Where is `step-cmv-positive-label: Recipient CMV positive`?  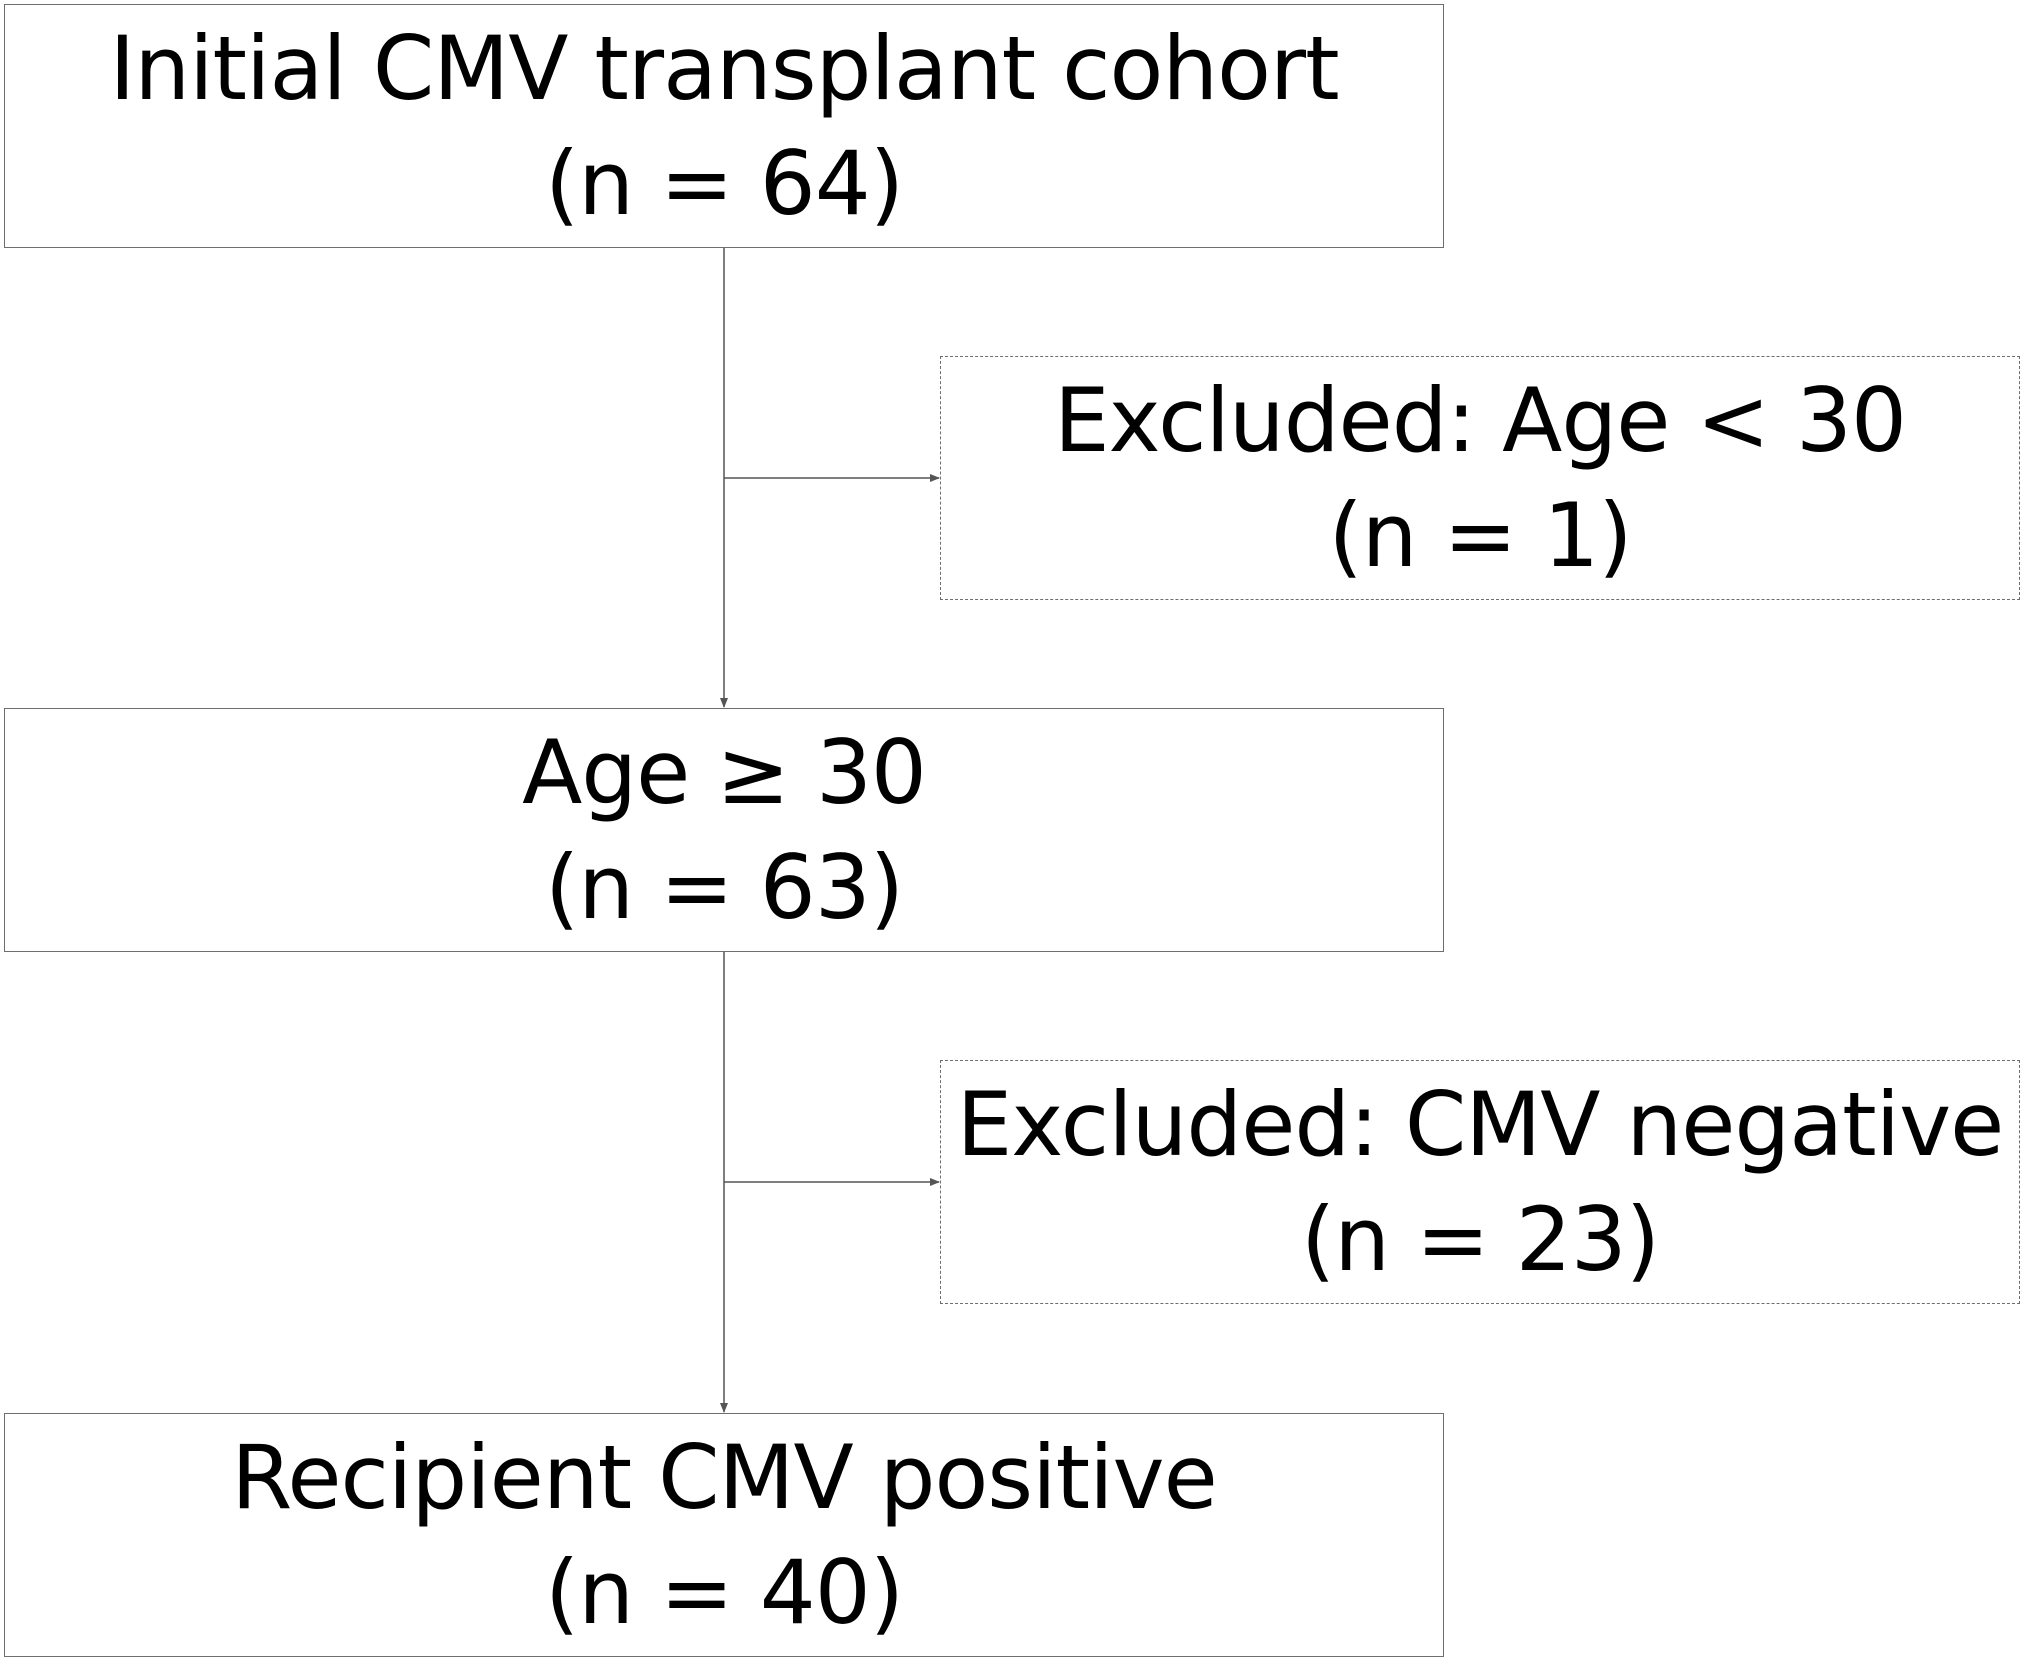
step-cmv-positive-label: Recipient CMV positive is located at coordinates (724, 1477).